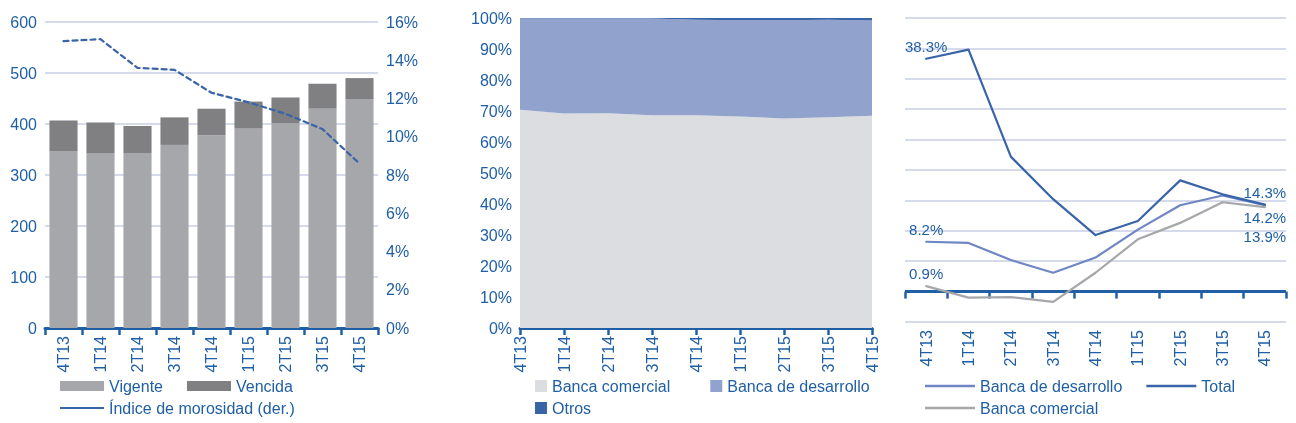 This screenshot has width=1296, height=423. What do you see at coordinates (926, 46) in the screenshot?
I see `data-label: 38.3%` at bounding box center [926, 46].